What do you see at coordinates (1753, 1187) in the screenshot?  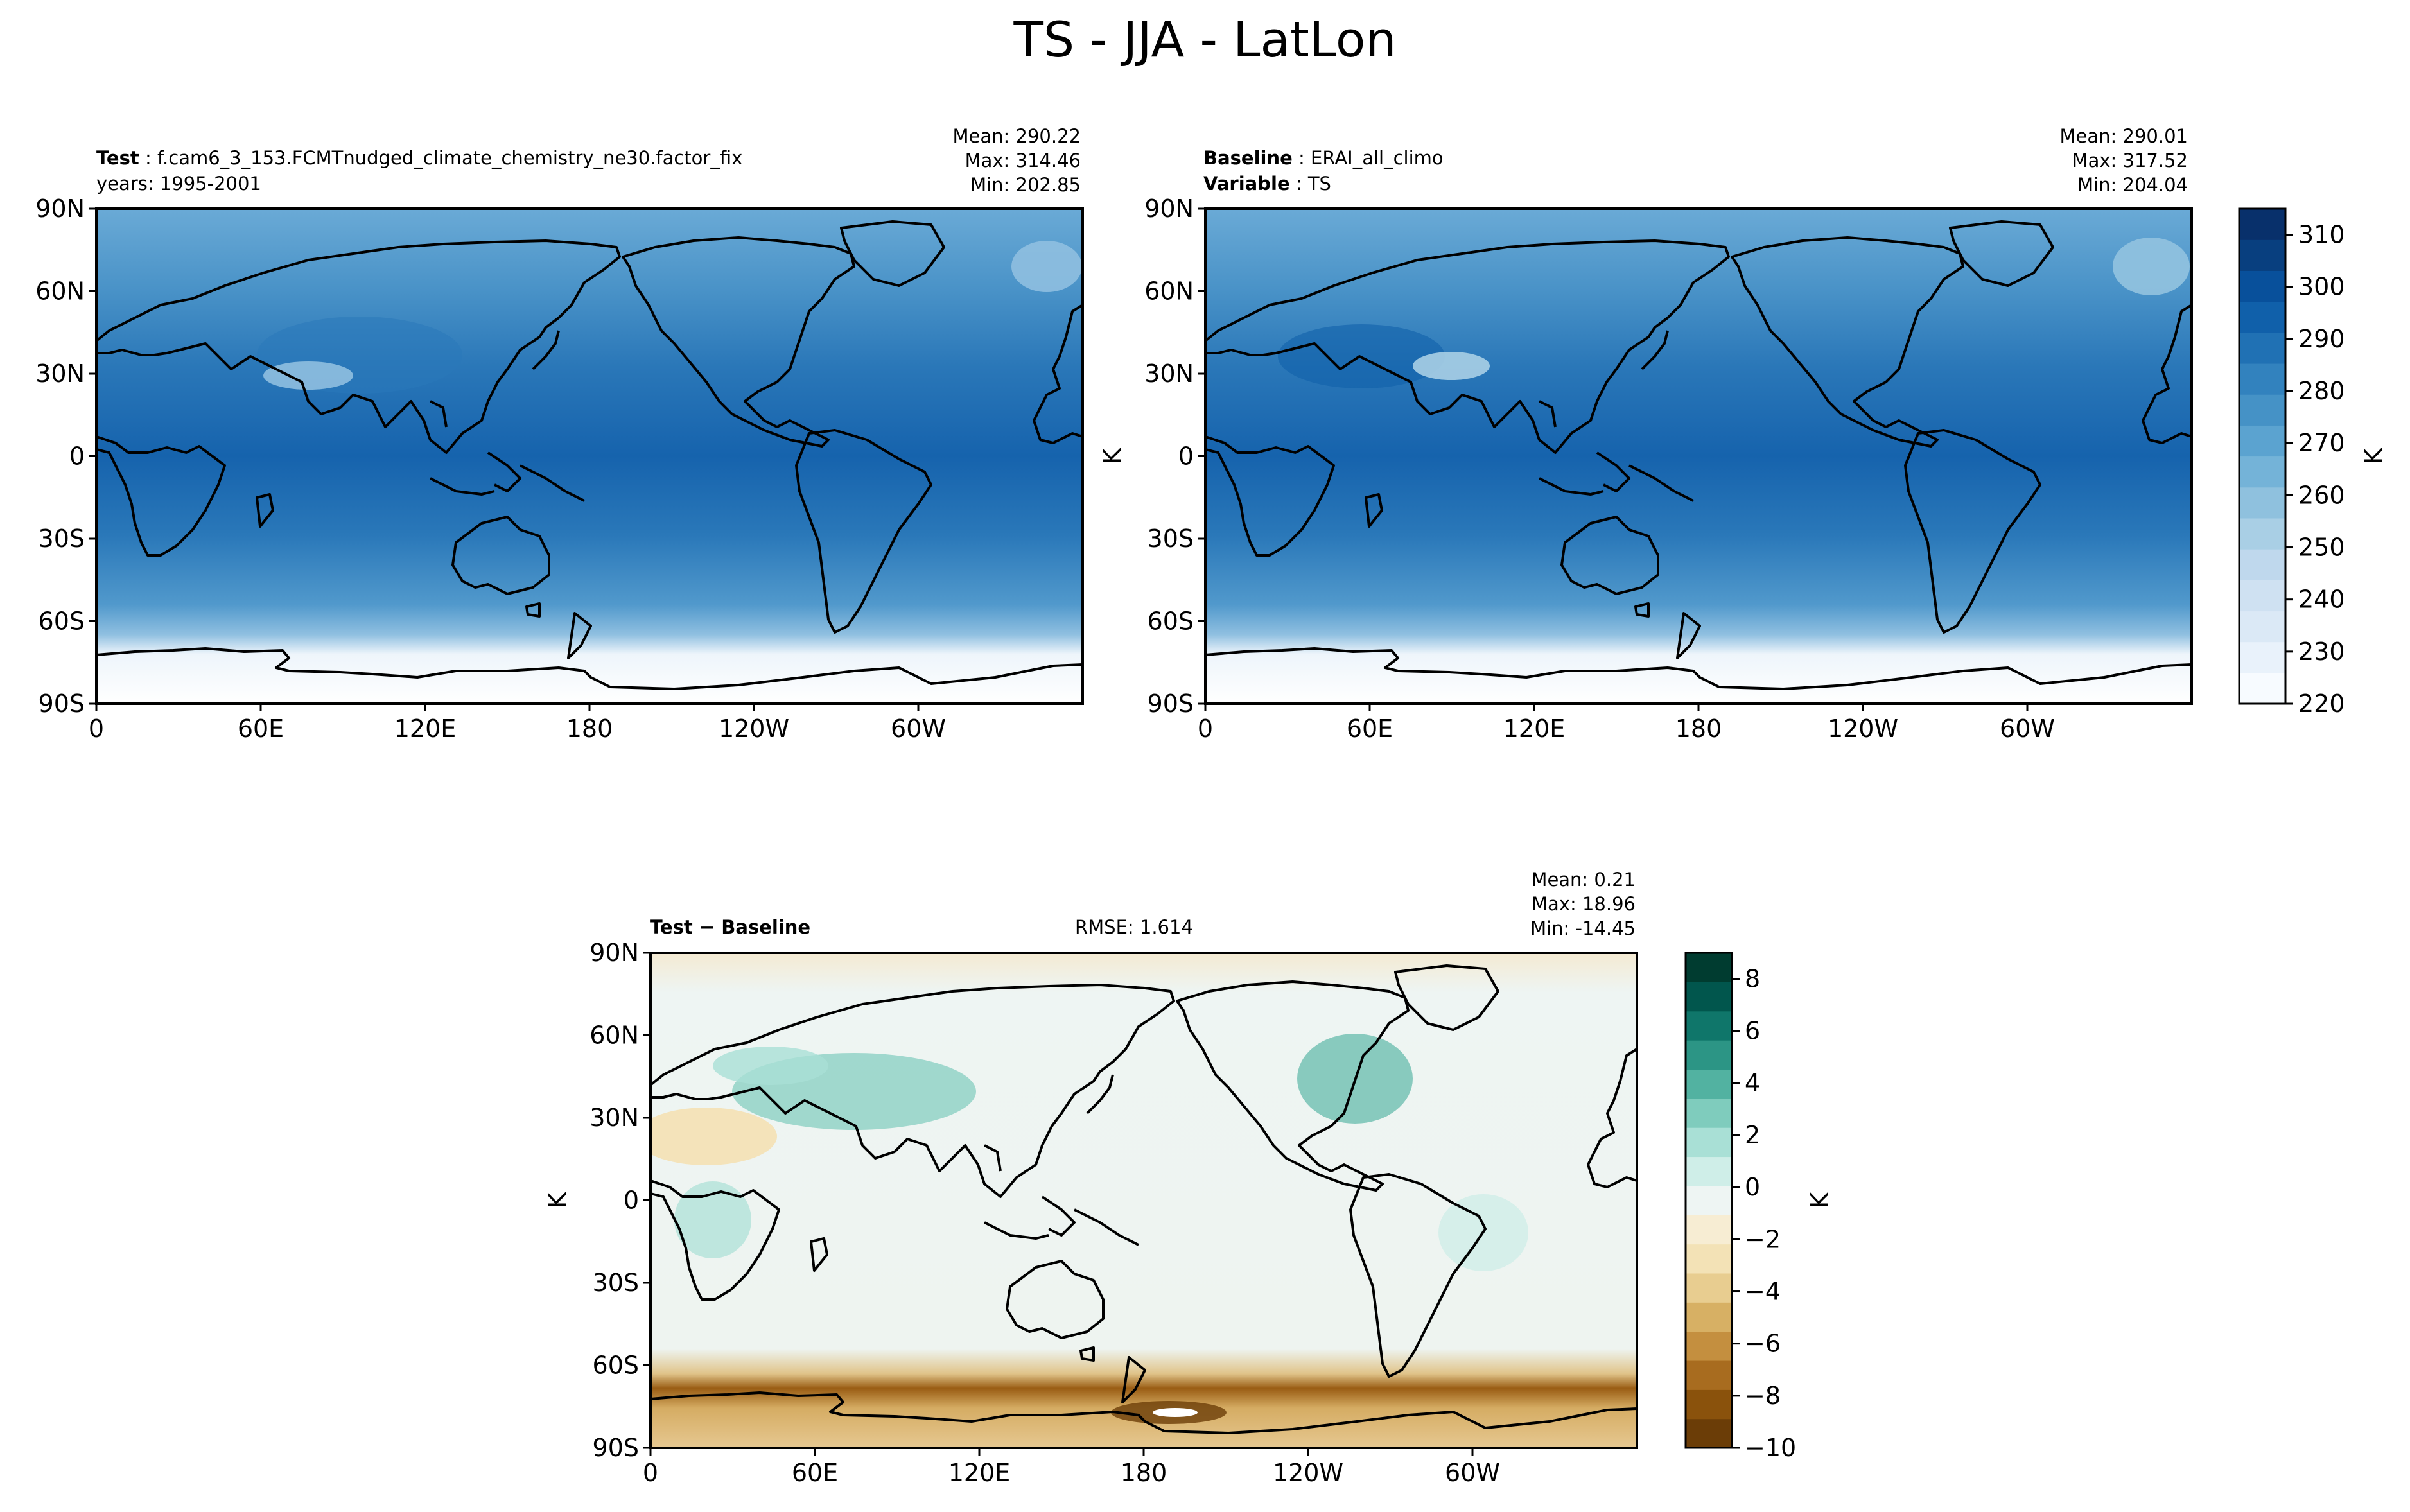 I see `diff-colorbar-tick-label: 0` at bounding box center [1753, 1187].